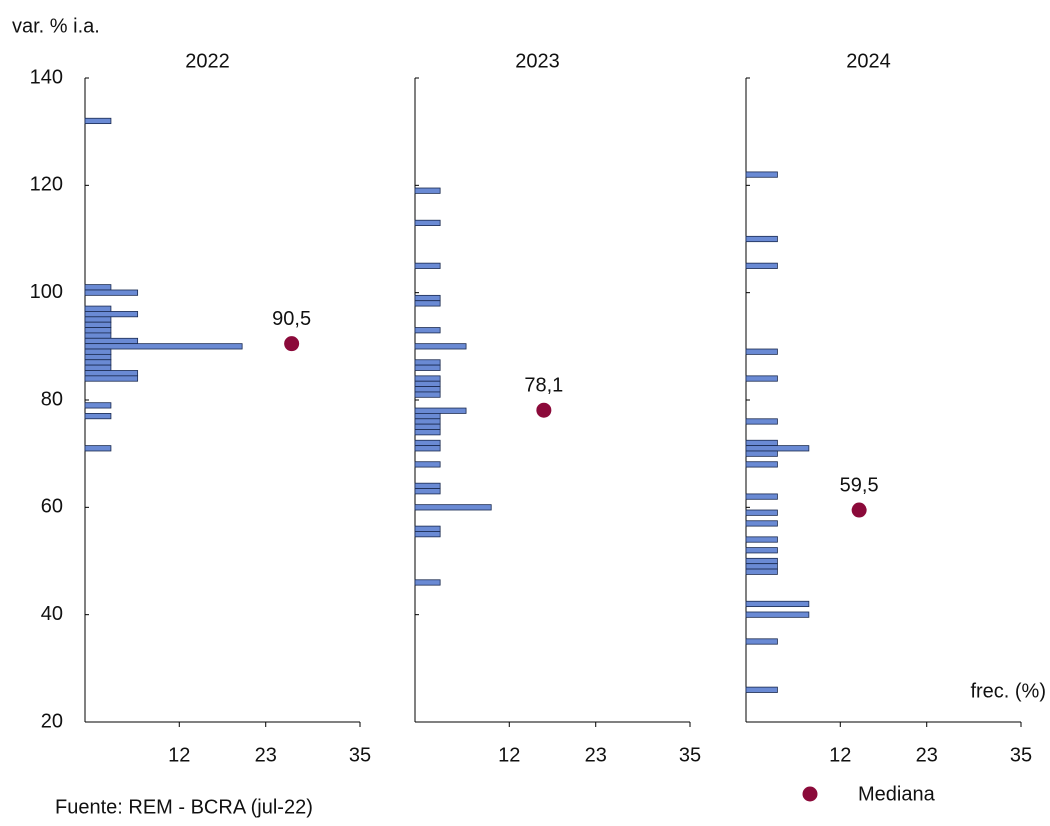 The image size is (1050, 826). What do you see at coordinates (810, 794) in the screenshot?
I see `legend-marker` at bounding box center [810, 794].